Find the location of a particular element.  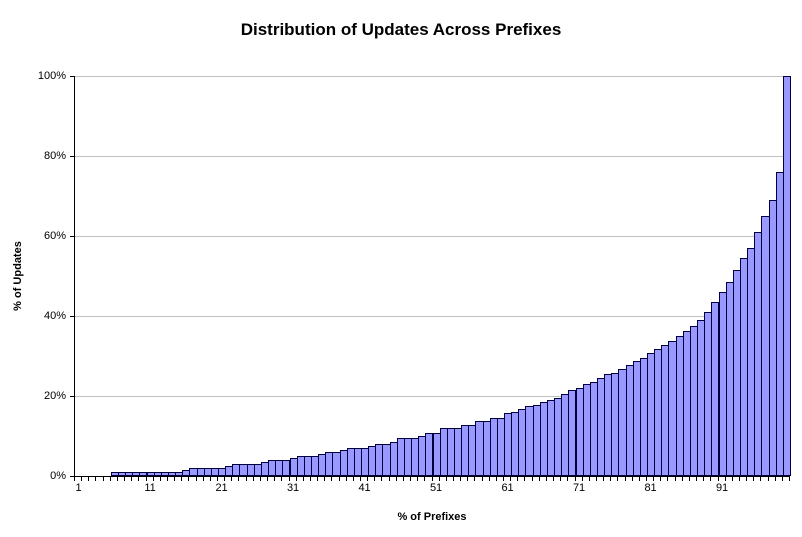

x-axis-label: 61 is located at coordinates (507, 488).